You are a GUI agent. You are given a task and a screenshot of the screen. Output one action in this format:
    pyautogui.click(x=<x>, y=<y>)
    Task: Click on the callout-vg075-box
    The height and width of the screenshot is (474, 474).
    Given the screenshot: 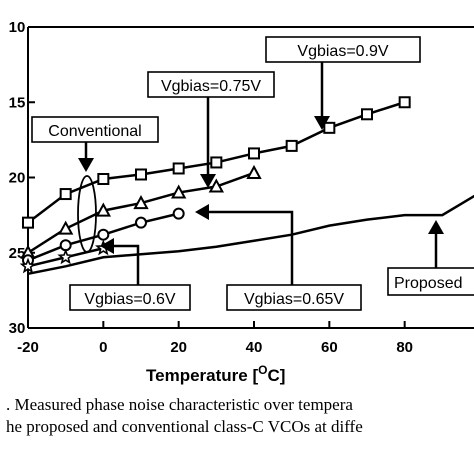 What is the action you would take?
    pyautogui.click(x=211, y=84)
    